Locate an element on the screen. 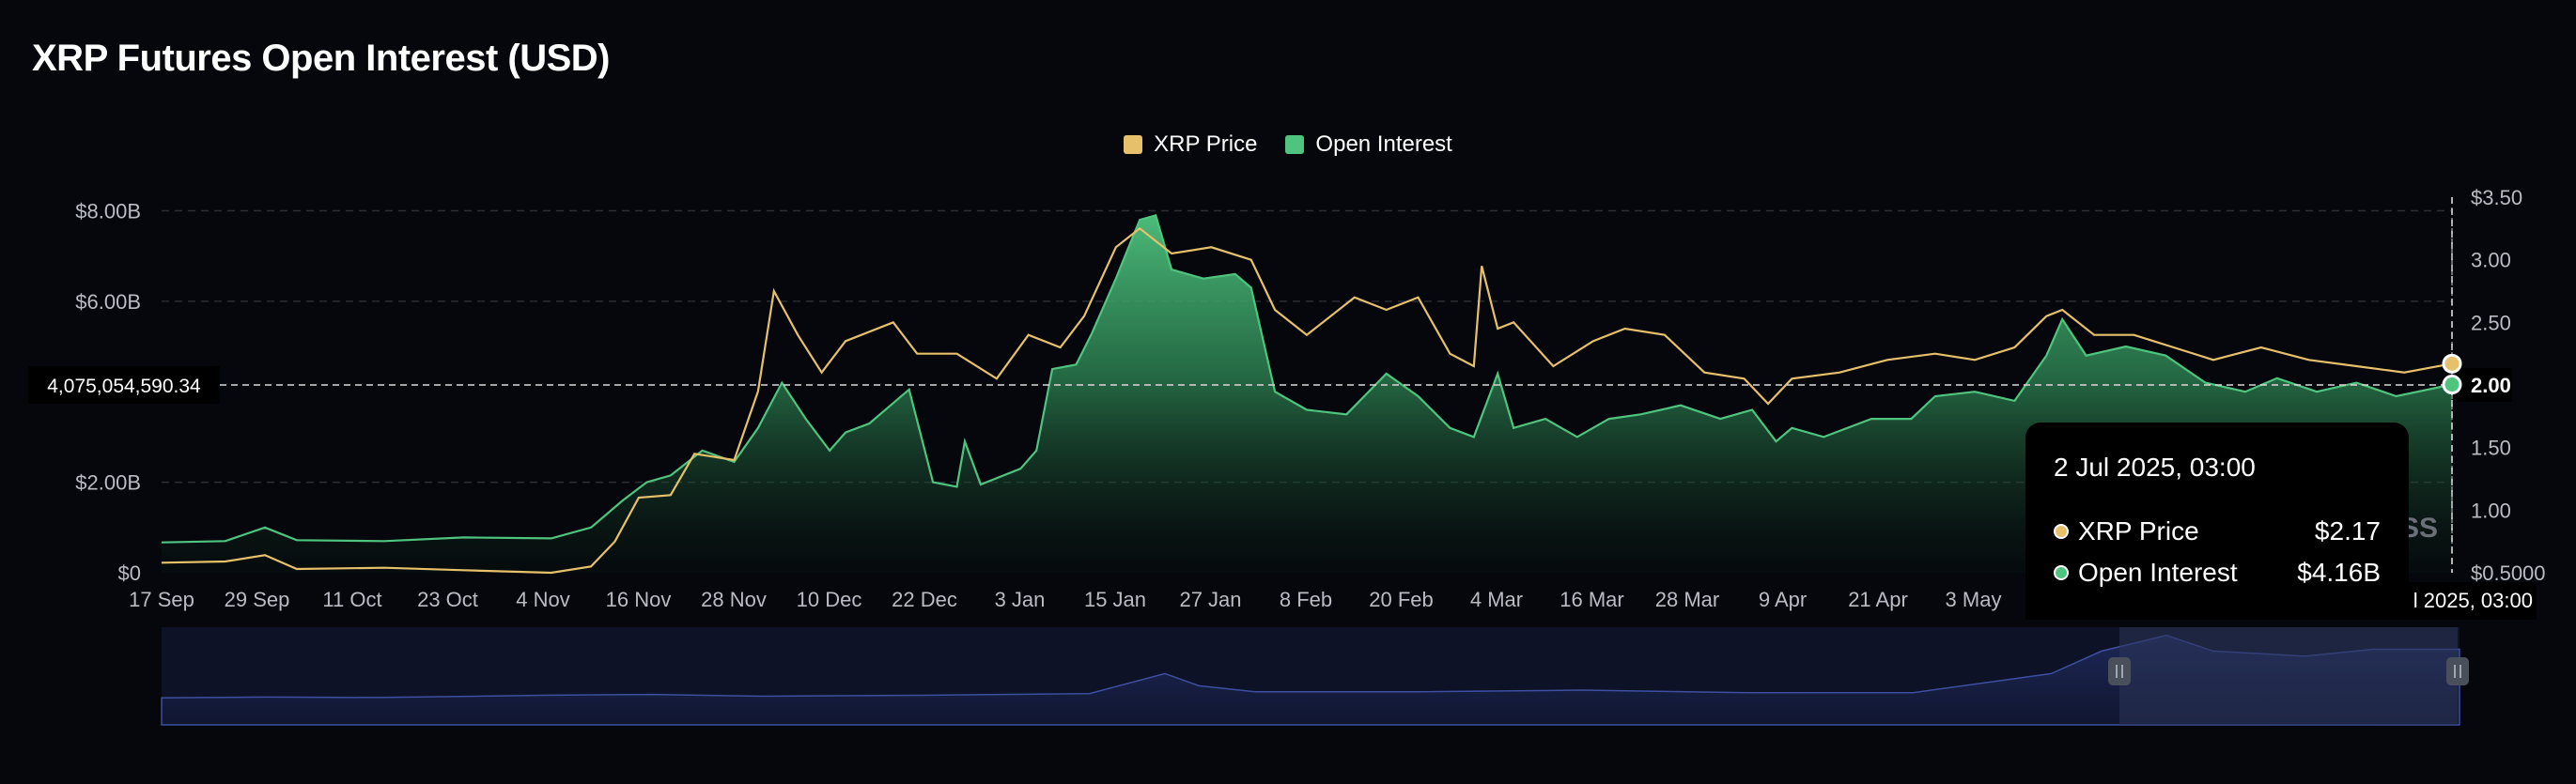  tooltip-dot-open-interest is located at coordinates (2062, 572).